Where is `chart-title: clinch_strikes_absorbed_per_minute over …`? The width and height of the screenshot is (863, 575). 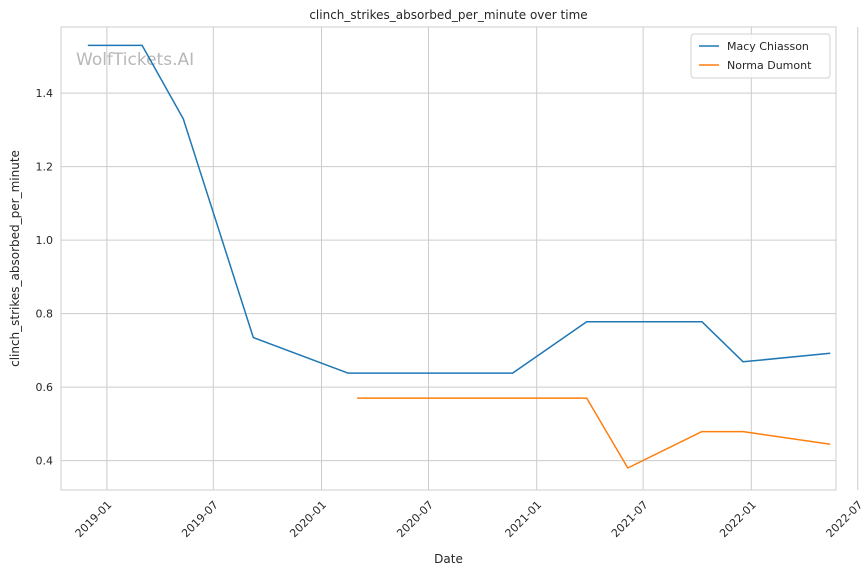 chart-title: clinch_strikes_absorbed_per_minute over … is located at coordinates (448, 15).